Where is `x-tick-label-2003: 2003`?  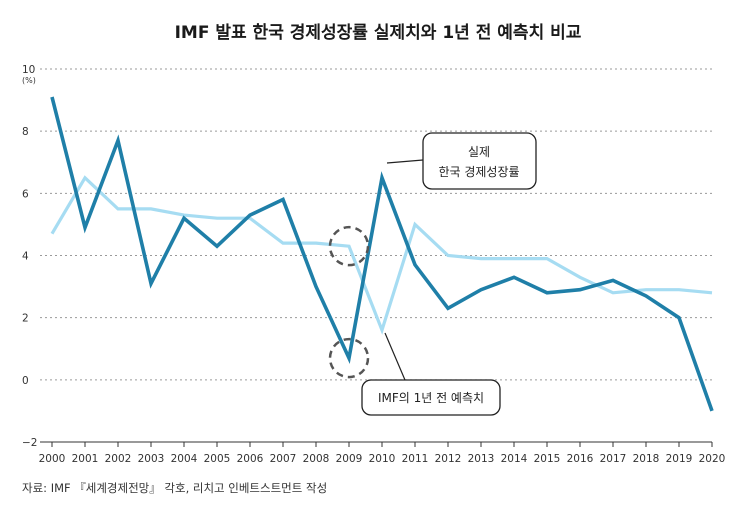 x-tick-label-2003: 2003 is located at coordinates (151, 459).